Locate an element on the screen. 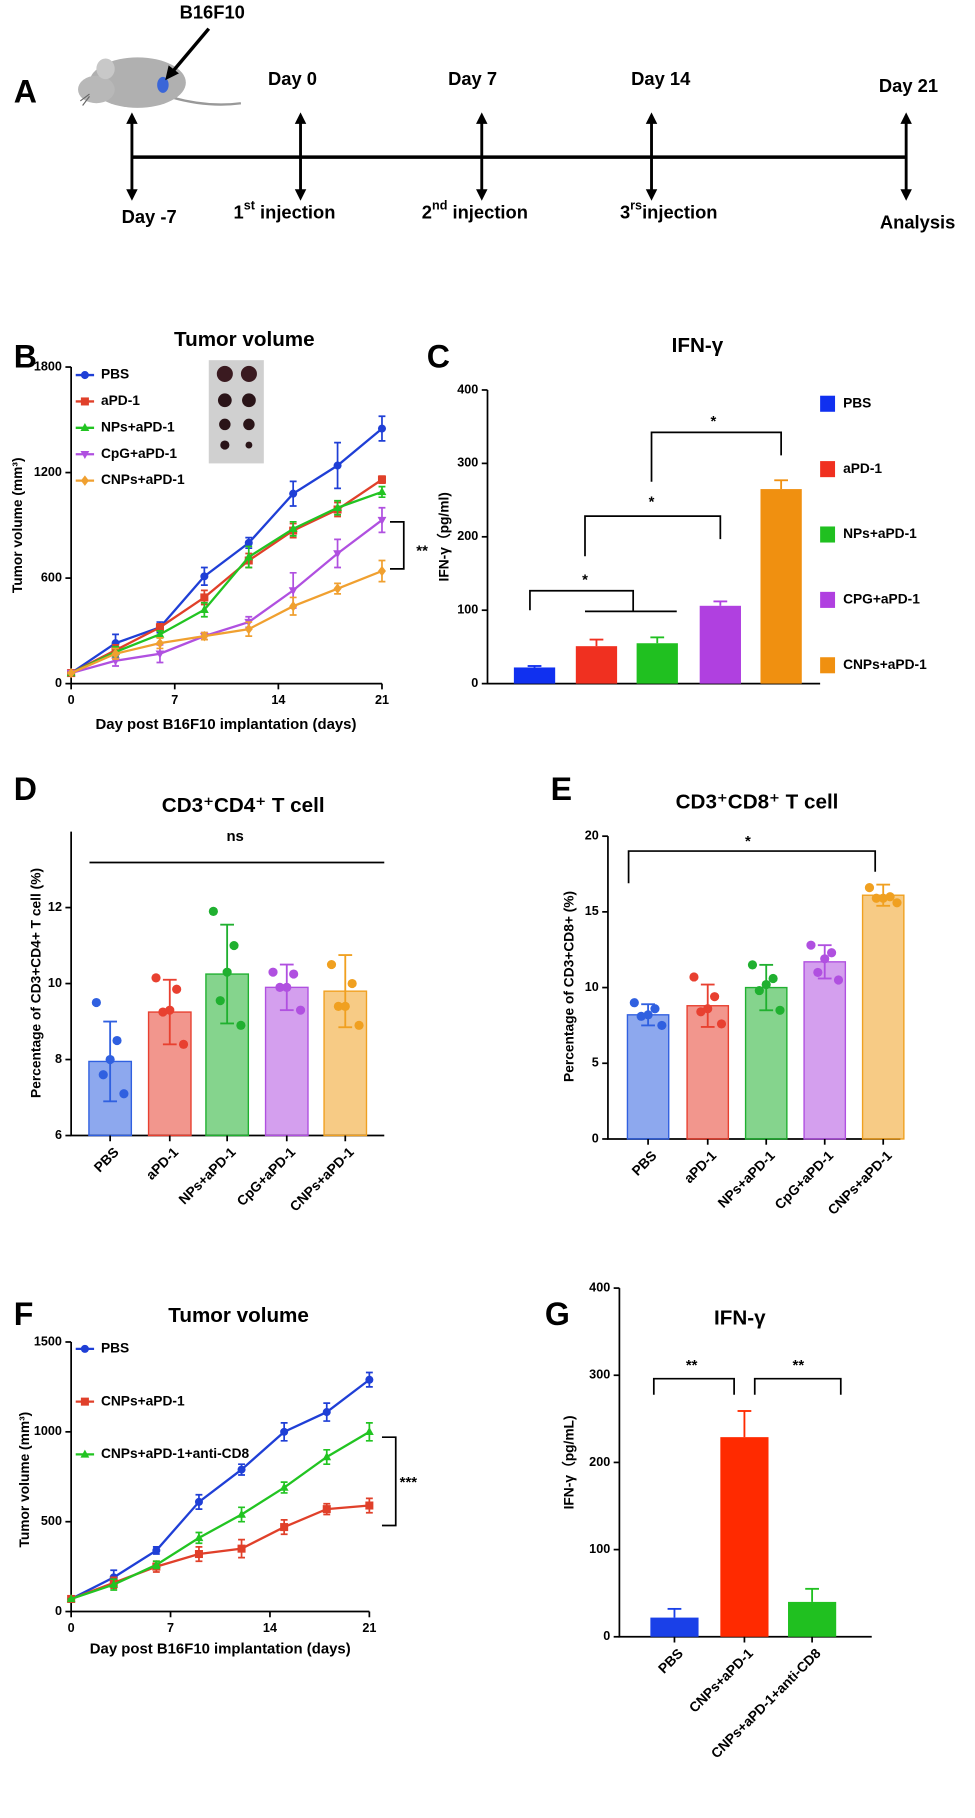 The width and height of the screenshot is (975, 1818). x-tick-label: NPs+aPD-1 is located at coordinates (207, 1175).